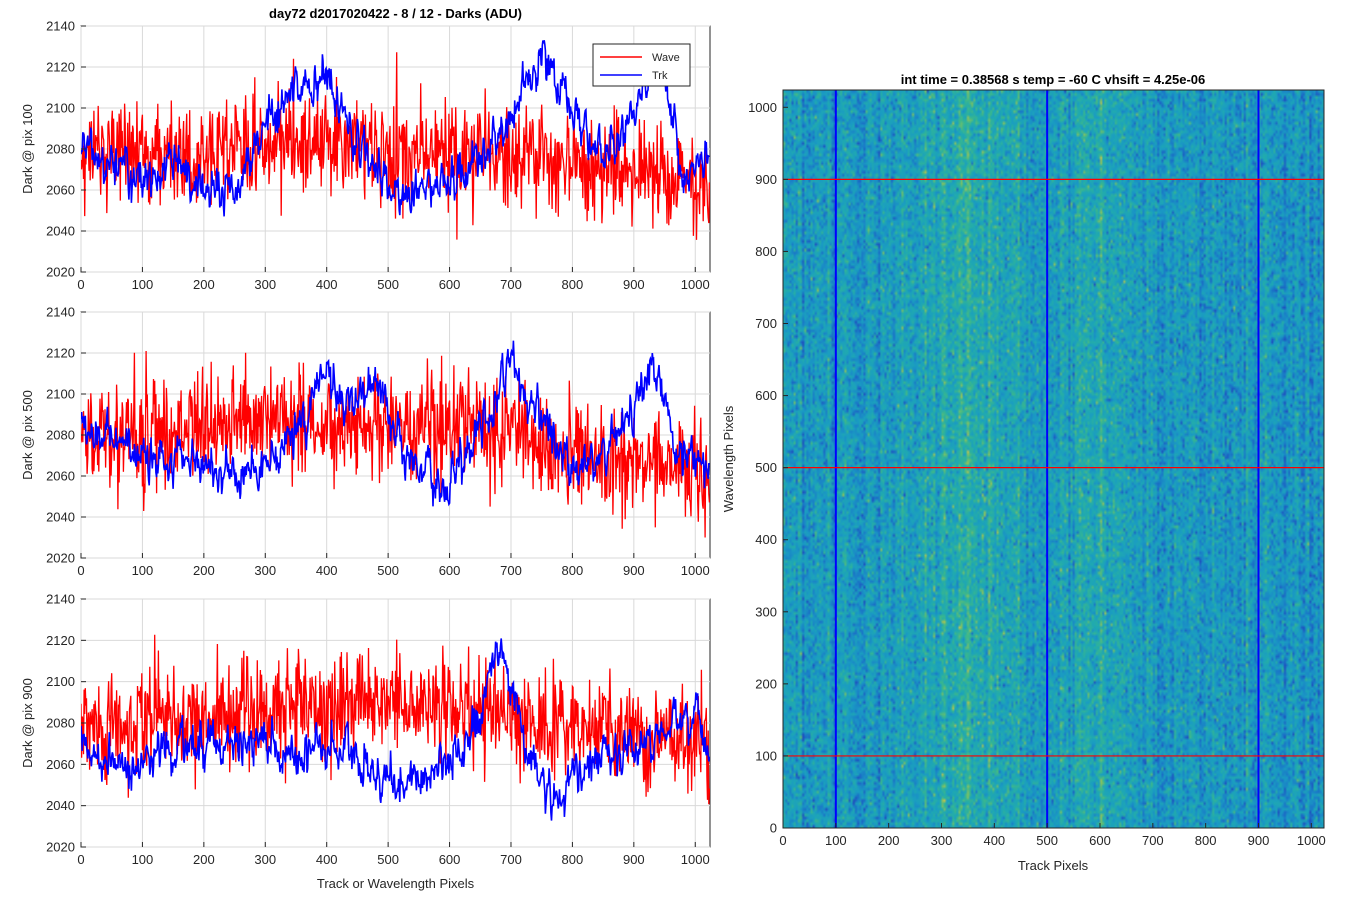 Image resolution: width=1350 pixels, height=900 pixels. I want to click on y-tick-label: 100, so click(766, 755).